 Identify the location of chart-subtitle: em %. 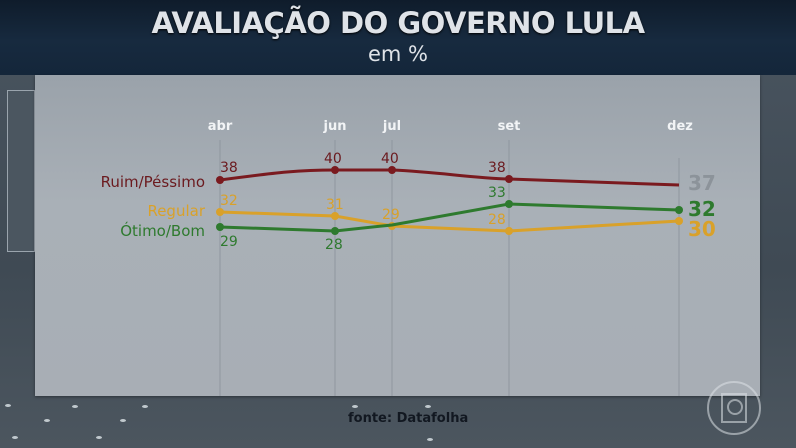
(397, 54).